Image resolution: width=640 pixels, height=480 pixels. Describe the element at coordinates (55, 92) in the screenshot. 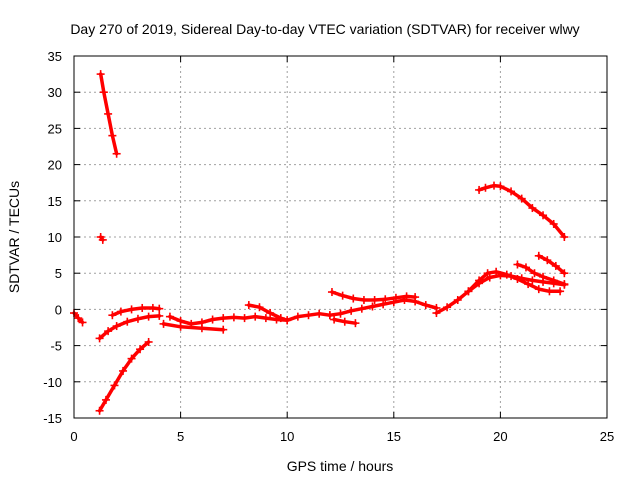

I see `y-tick-label: 30` at that location.